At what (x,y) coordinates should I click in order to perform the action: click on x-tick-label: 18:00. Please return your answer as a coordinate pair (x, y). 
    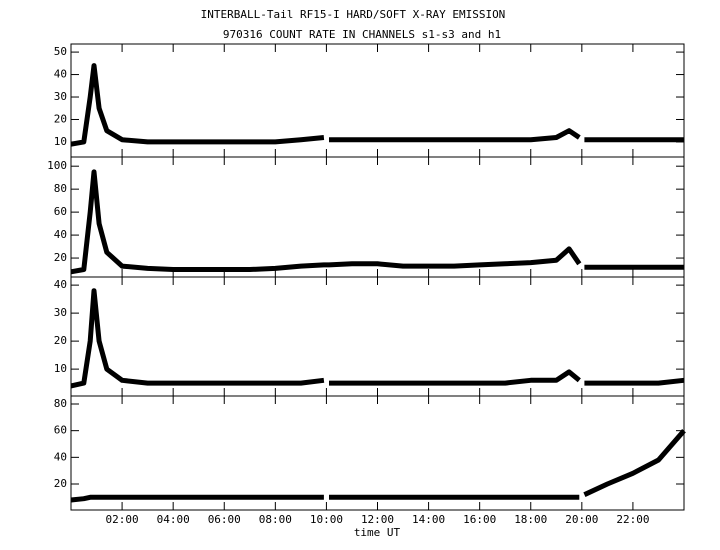
    Looking at the image, I should click on (530, 519).